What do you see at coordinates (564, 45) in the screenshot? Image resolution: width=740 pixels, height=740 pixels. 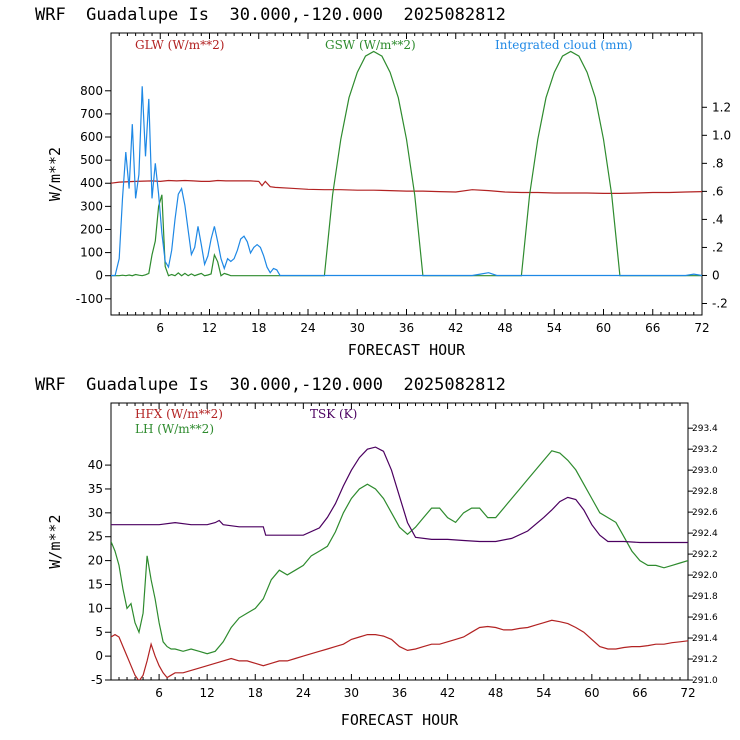 I see `legend-entry: Integrated cloud (mm)` at bounding box center [564, 45].